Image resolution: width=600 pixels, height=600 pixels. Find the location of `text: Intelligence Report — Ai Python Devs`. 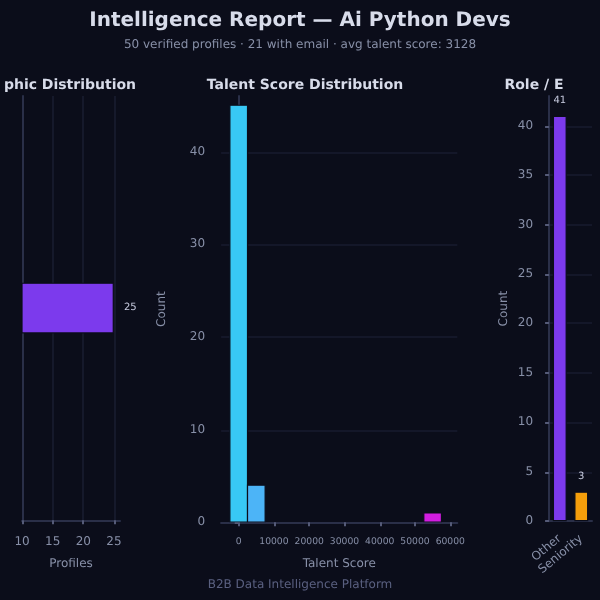

text: Intelligence Report — Ai Python Devs is located at coordinates (300, 21).